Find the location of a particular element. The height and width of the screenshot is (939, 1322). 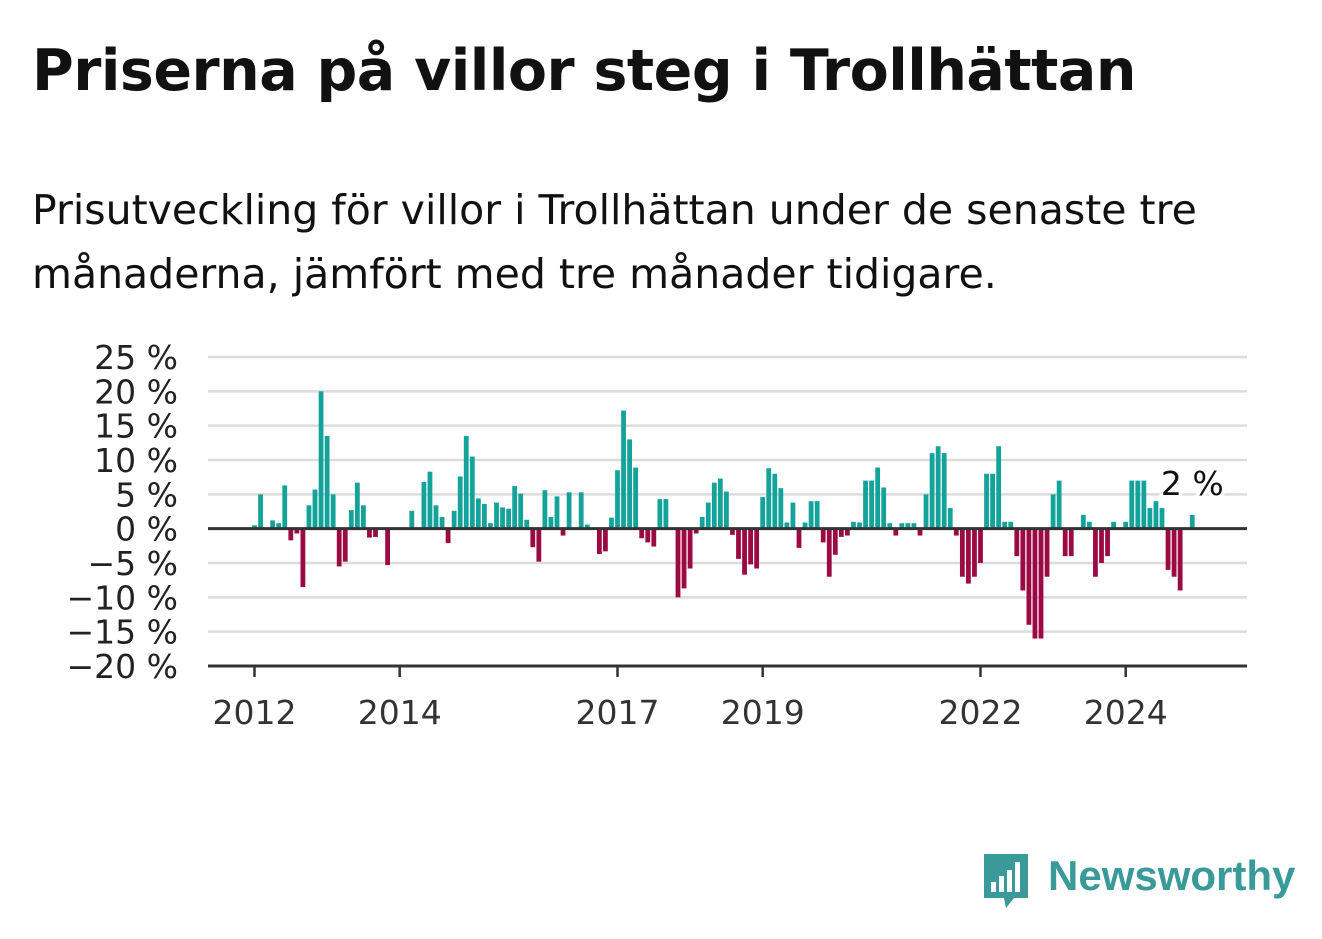

x-tick-label: 2017 is located at coordinates (618, 712).